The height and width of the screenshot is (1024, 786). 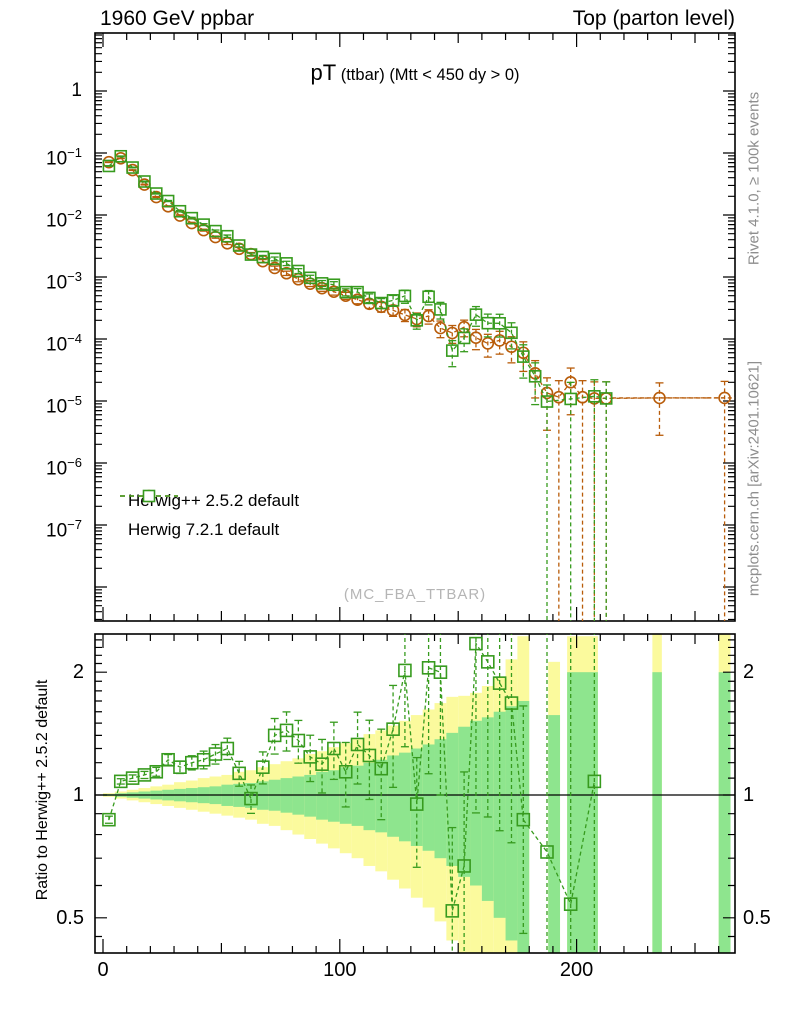 What do you see at coordinates (177, 18) in the screenshot?
I see `header-beam-label: 1960 GeV ppbar` at bounding box center [177, 18].